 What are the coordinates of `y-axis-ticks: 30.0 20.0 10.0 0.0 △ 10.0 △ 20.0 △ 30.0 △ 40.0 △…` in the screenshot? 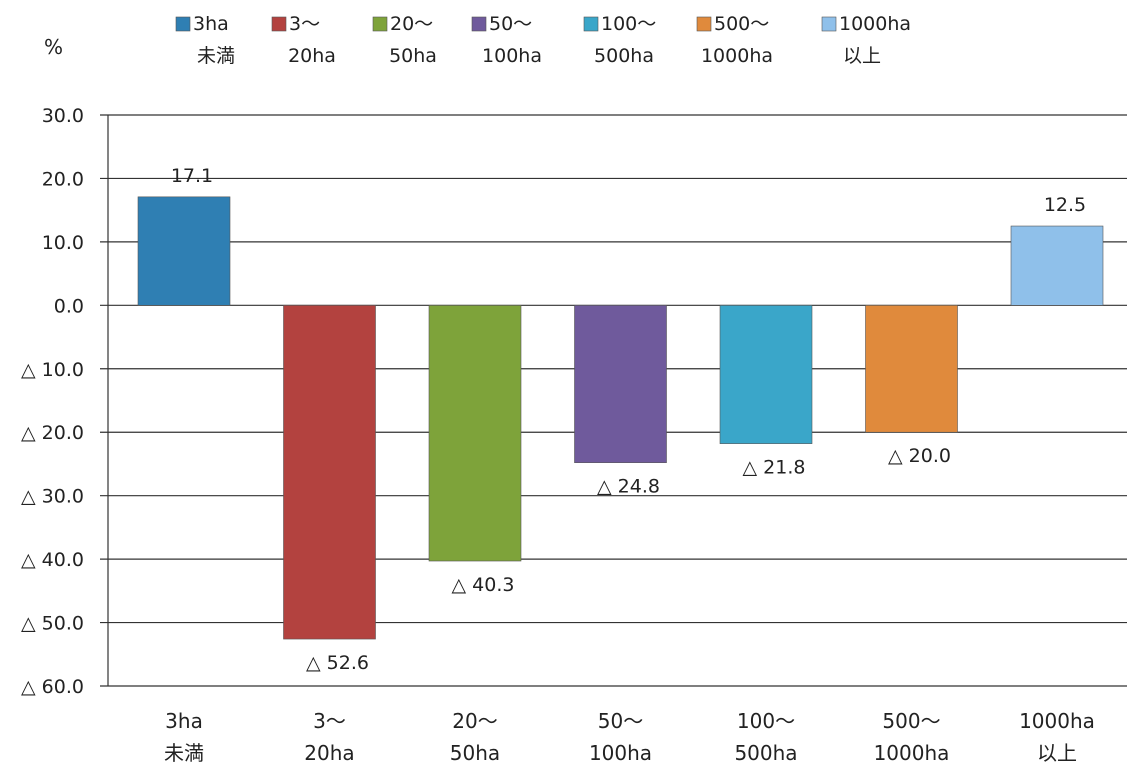 It's located at (52, 401).